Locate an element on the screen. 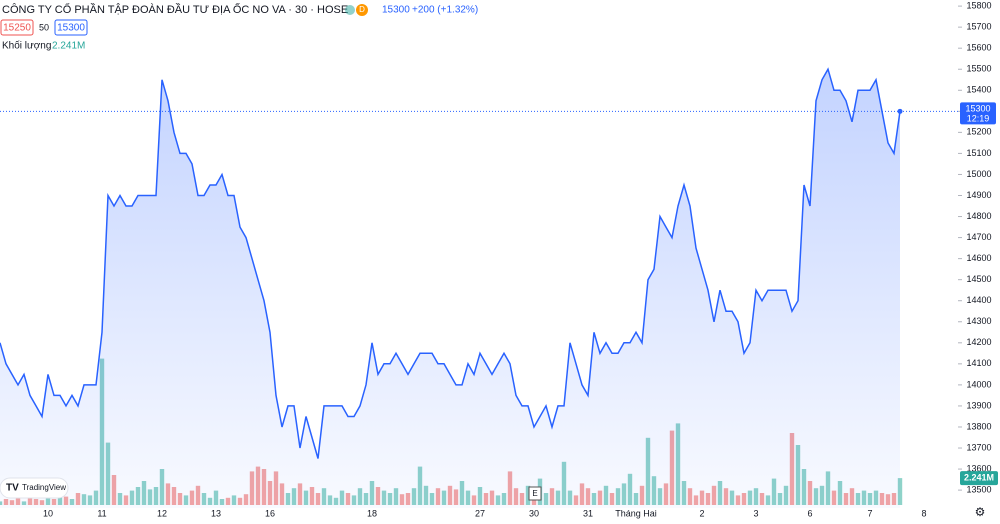  ask: 15300 is located at coordinates (71, 28).